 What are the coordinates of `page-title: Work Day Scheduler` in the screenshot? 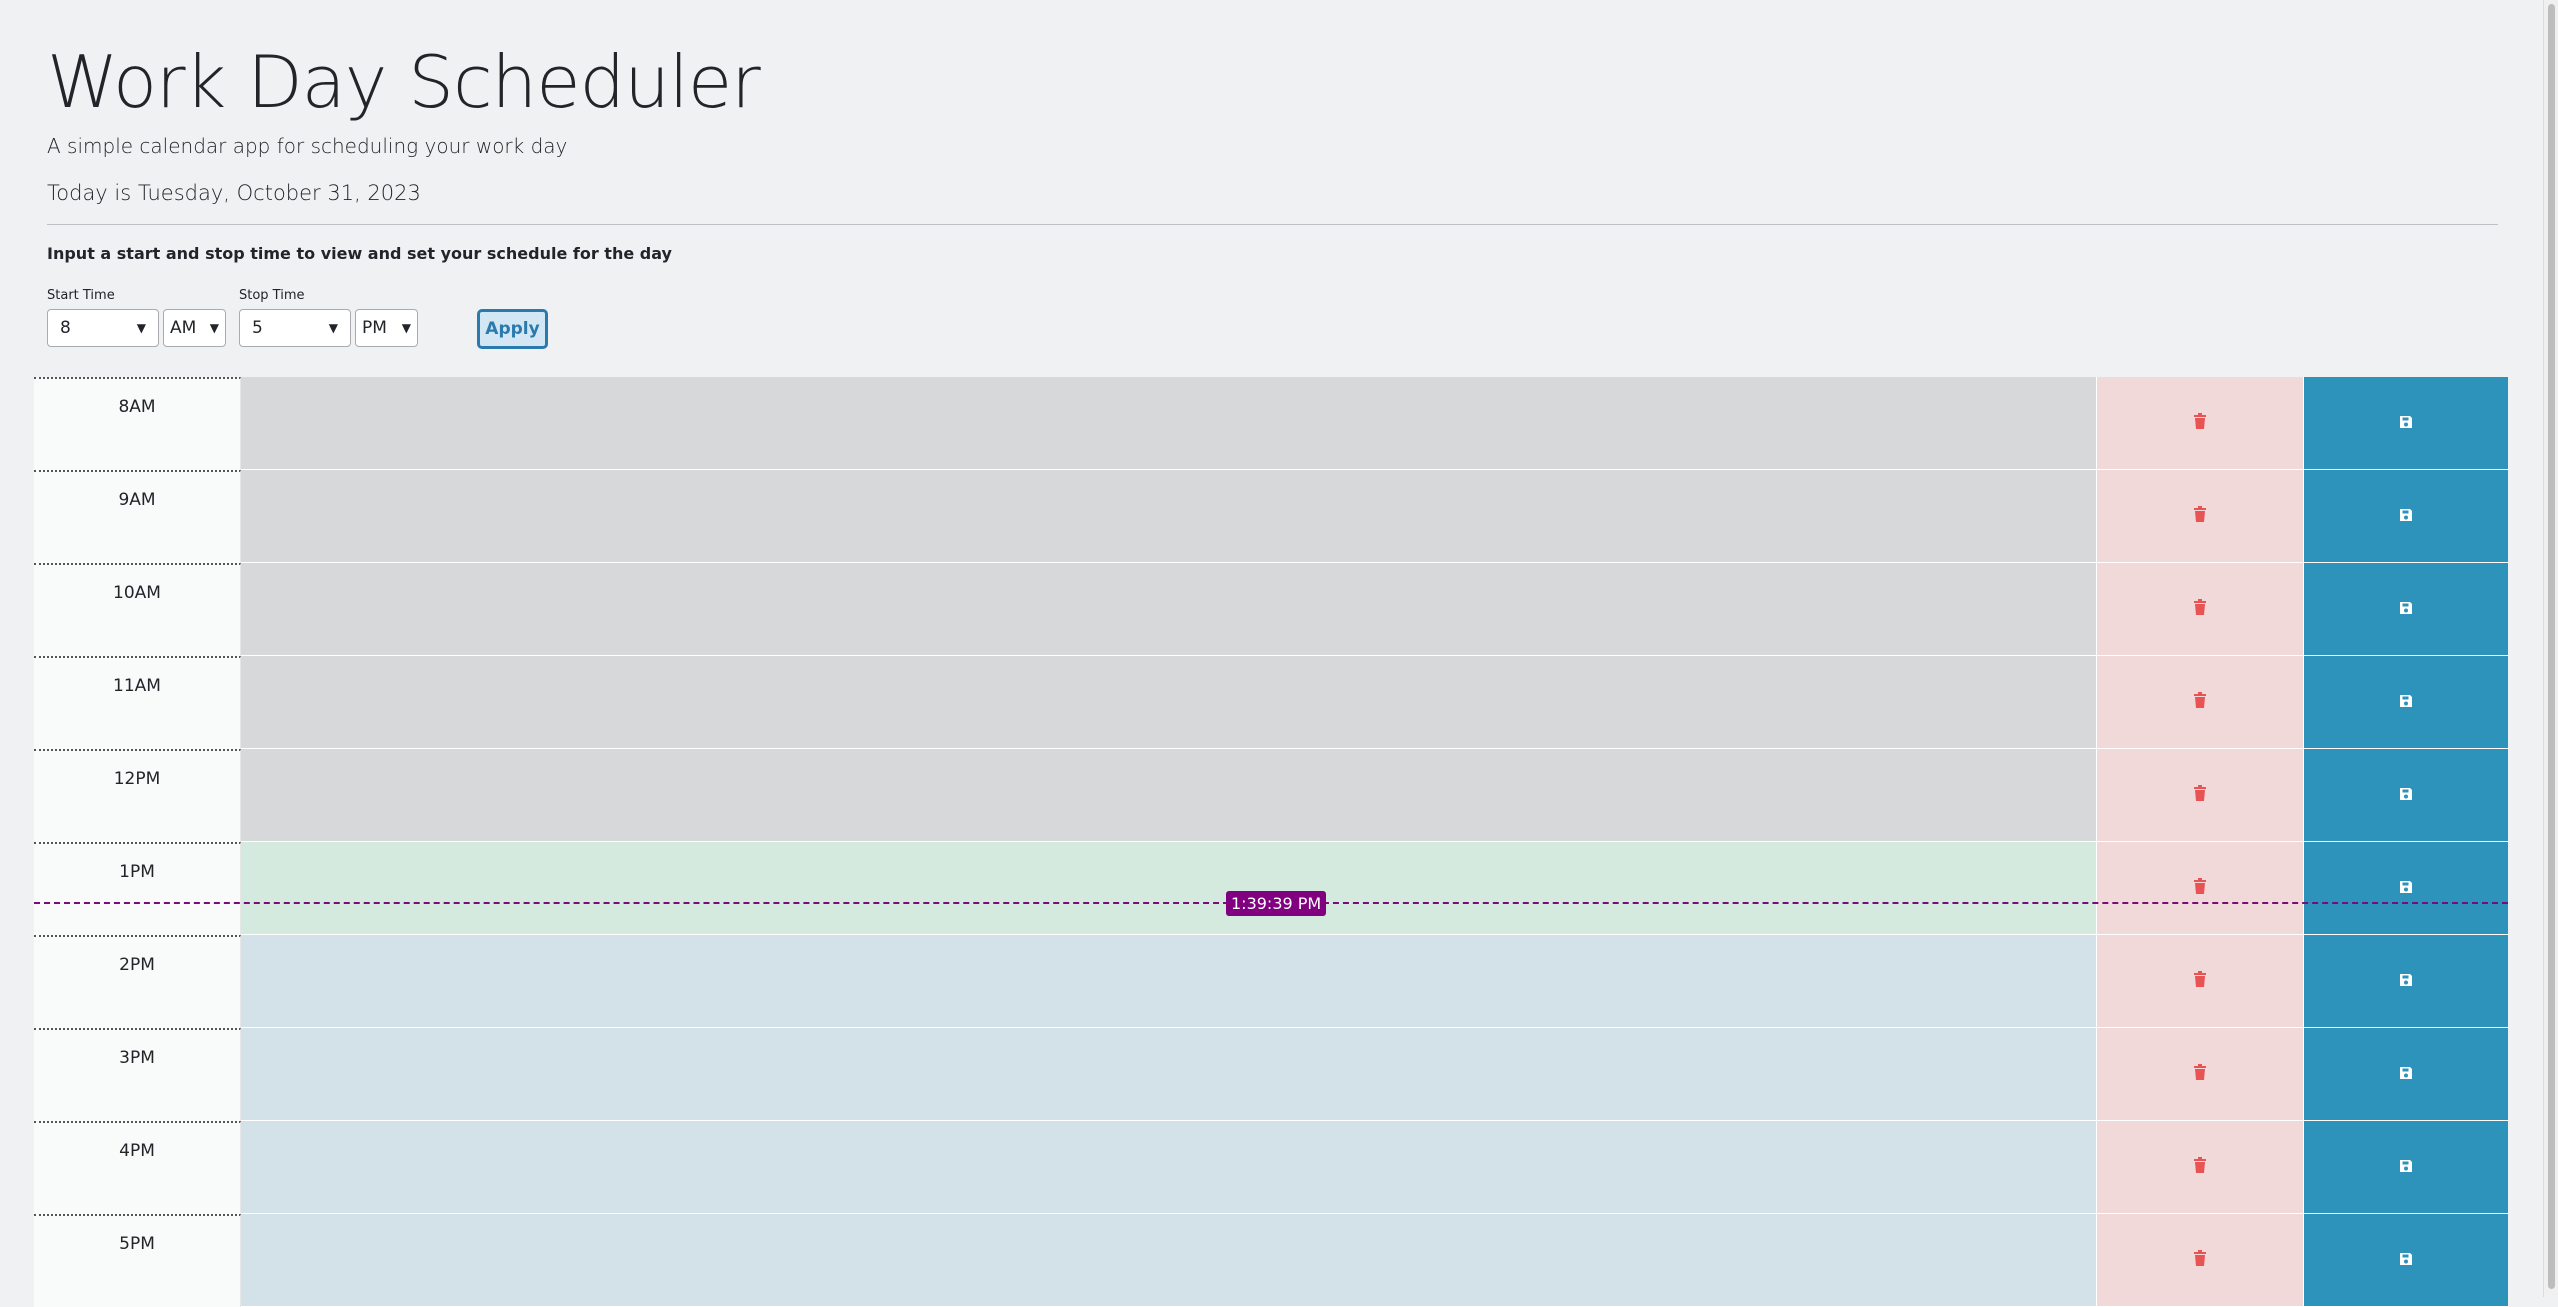 It's located at (404, 82).